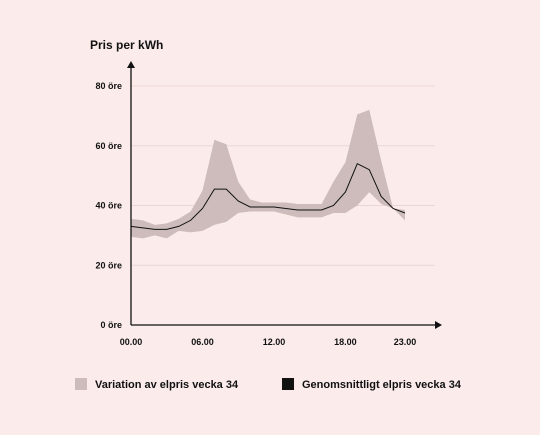 The height and width of the screenshot is (435, 540). I want to click on x-tick-label: 12.00, so click(274, 342).